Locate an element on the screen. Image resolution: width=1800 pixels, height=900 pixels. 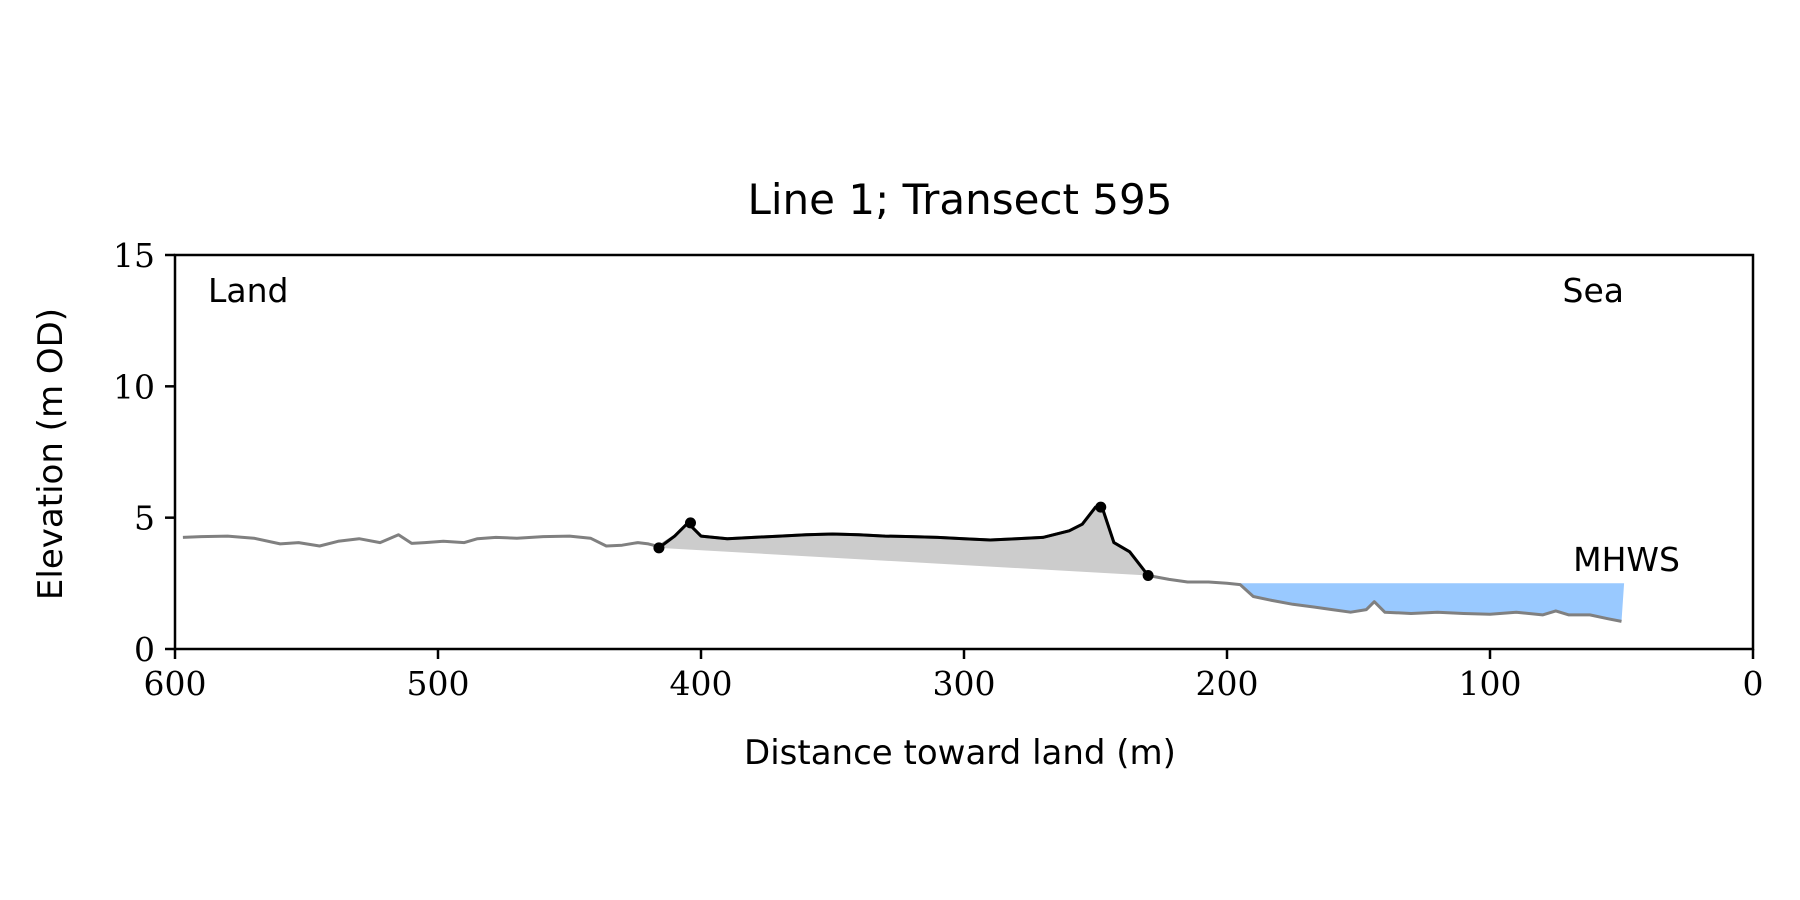
y-tick-label: 5 is located at coordinates (144, 518).